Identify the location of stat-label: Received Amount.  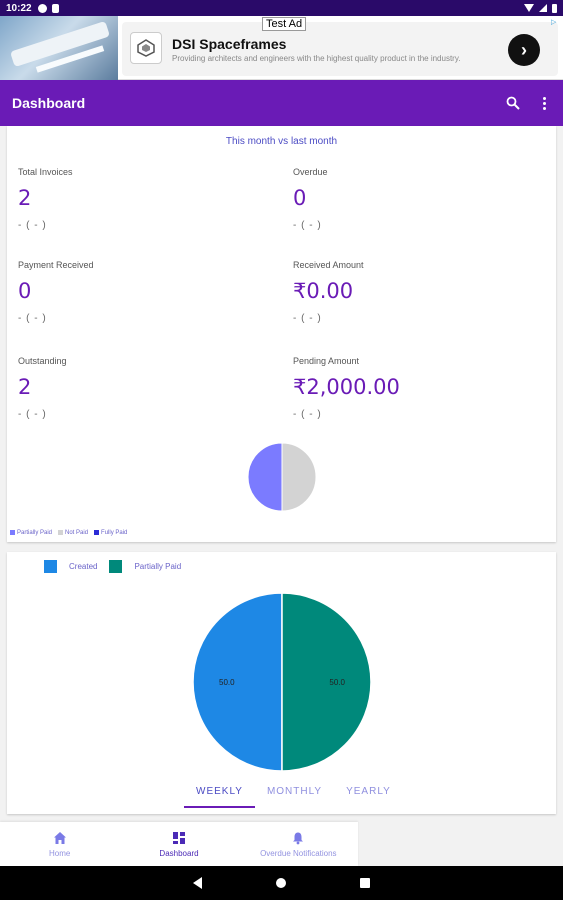
(328, 265).